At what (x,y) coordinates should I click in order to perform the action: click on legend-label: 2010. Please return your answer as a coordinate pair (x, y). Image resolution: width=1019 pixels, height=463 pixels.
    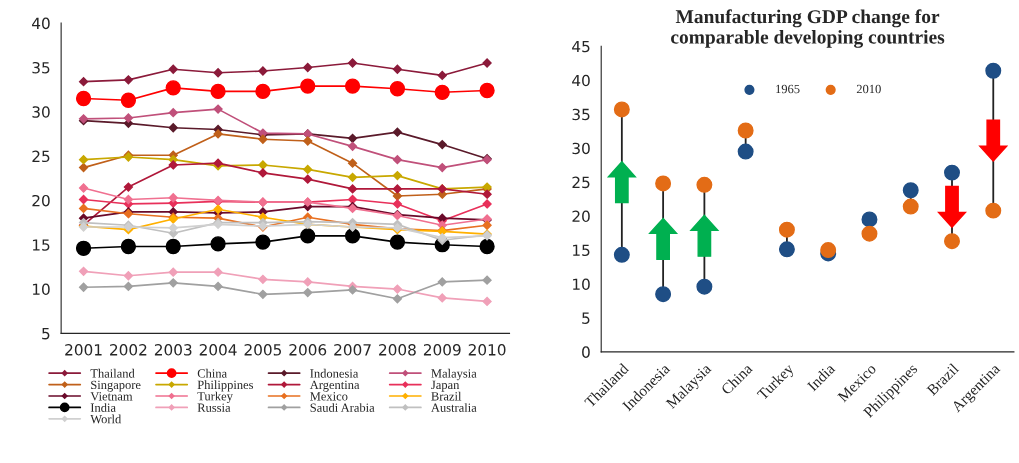
    Looking at the image, I should click on (868, 89).